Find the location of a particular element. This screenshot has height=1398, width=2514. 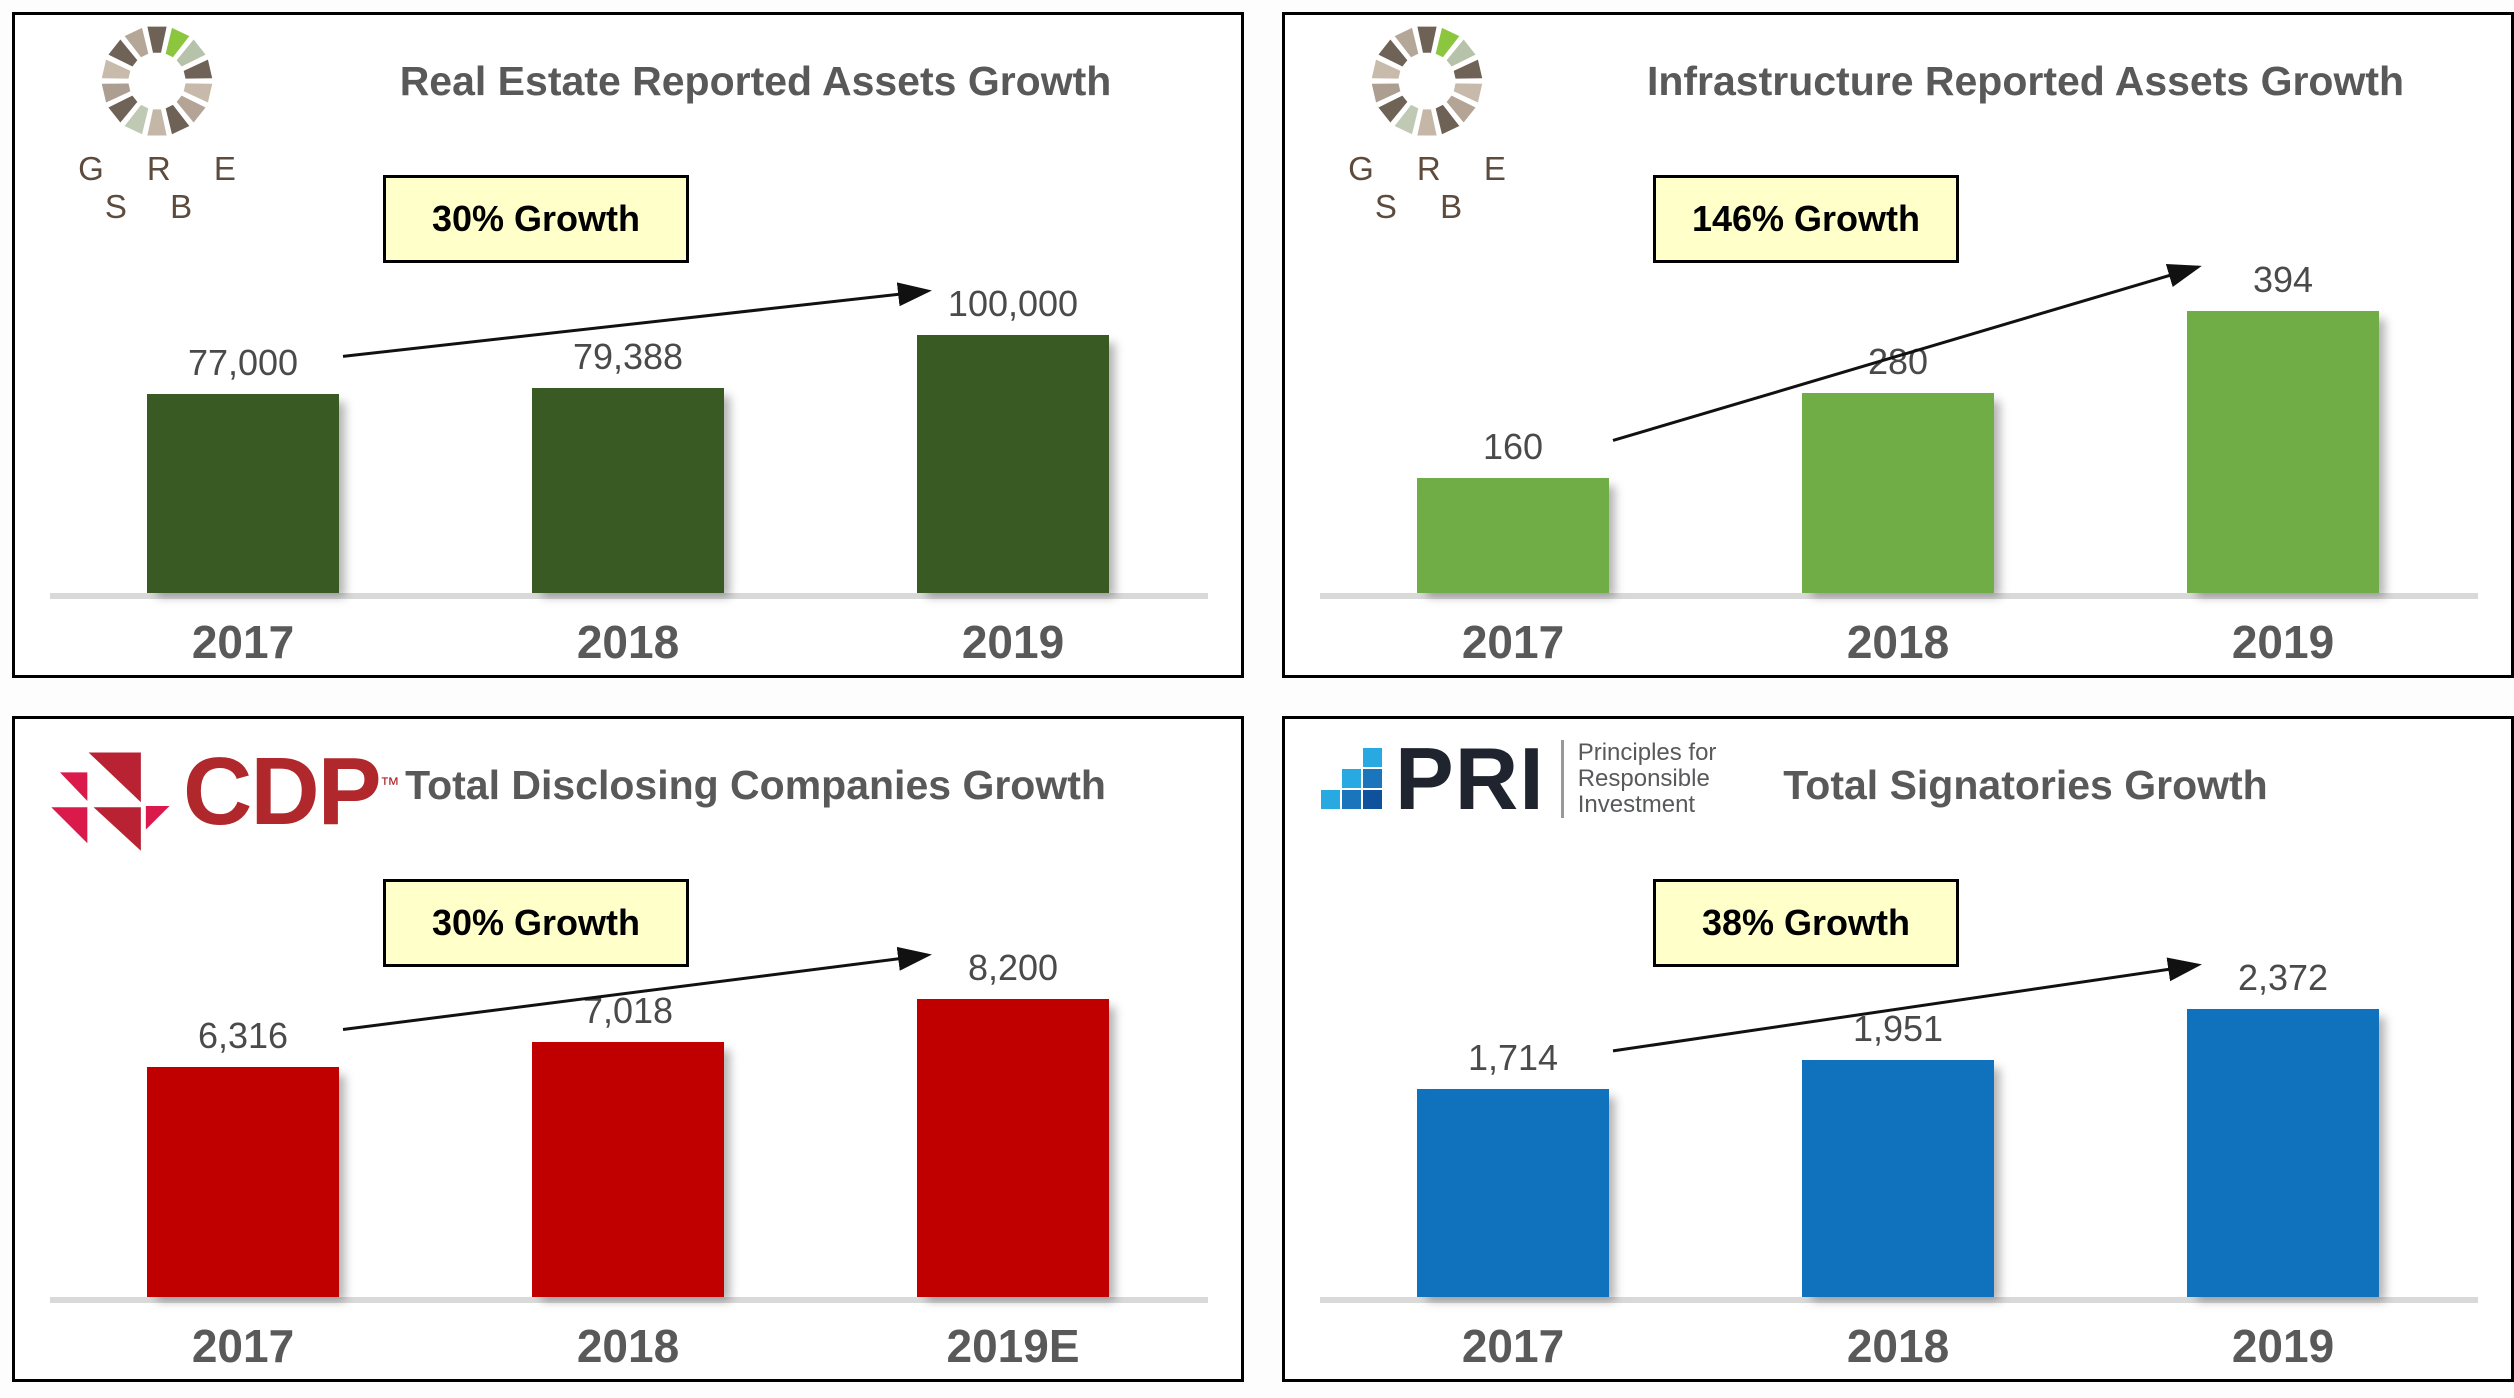

bar-value-label: 1,951 is located at coordinates (1898, 1029).